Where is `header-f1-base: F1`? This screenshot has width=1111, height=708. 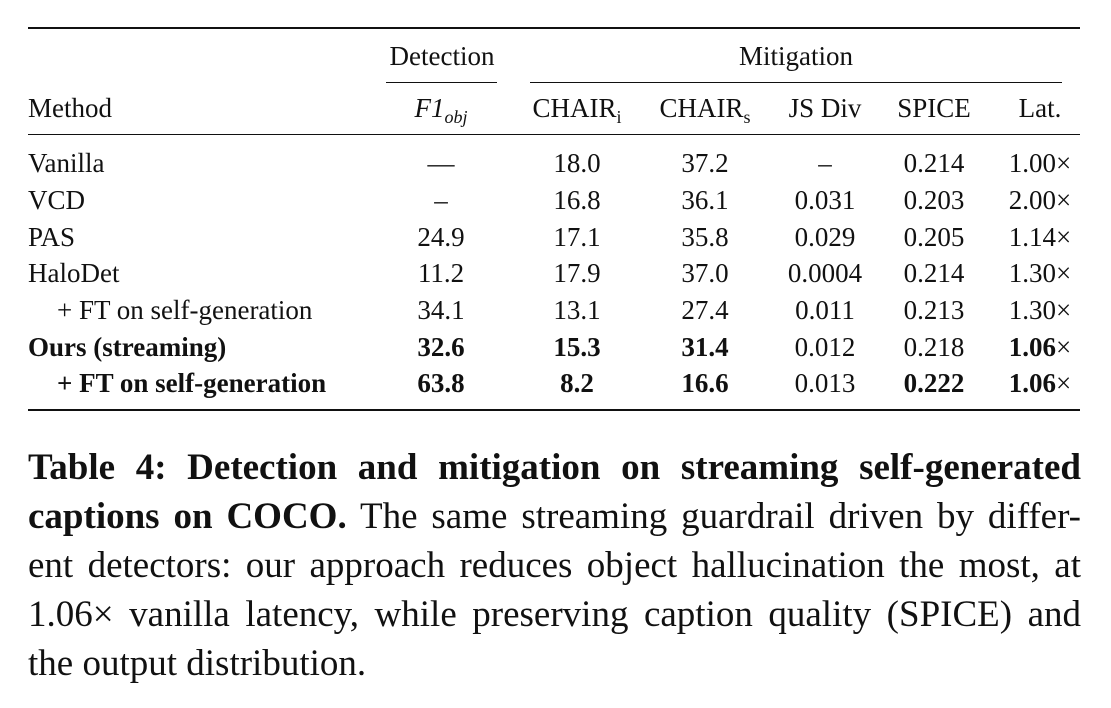 header-f1-base: F1 is located at coordinates (429, 108).